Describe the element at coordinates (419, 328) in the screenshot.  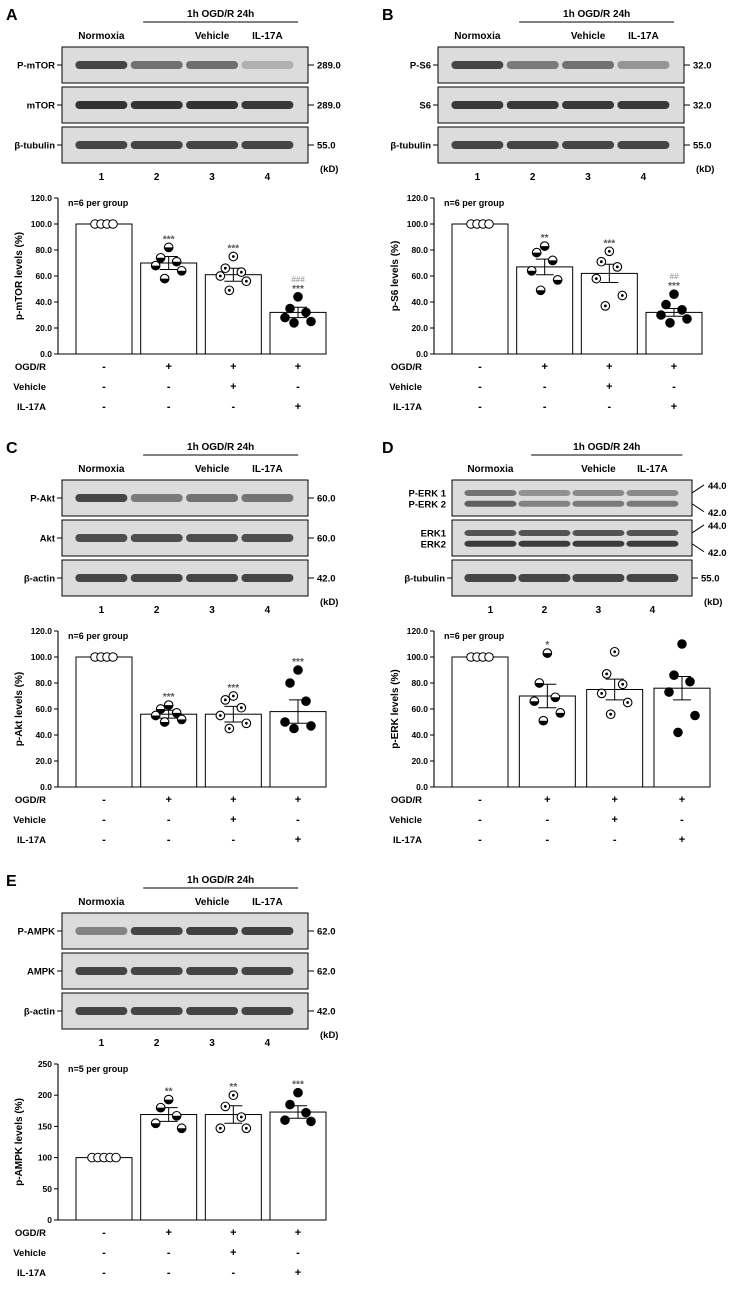
I see `y-tick-label: 20.0` at that location.